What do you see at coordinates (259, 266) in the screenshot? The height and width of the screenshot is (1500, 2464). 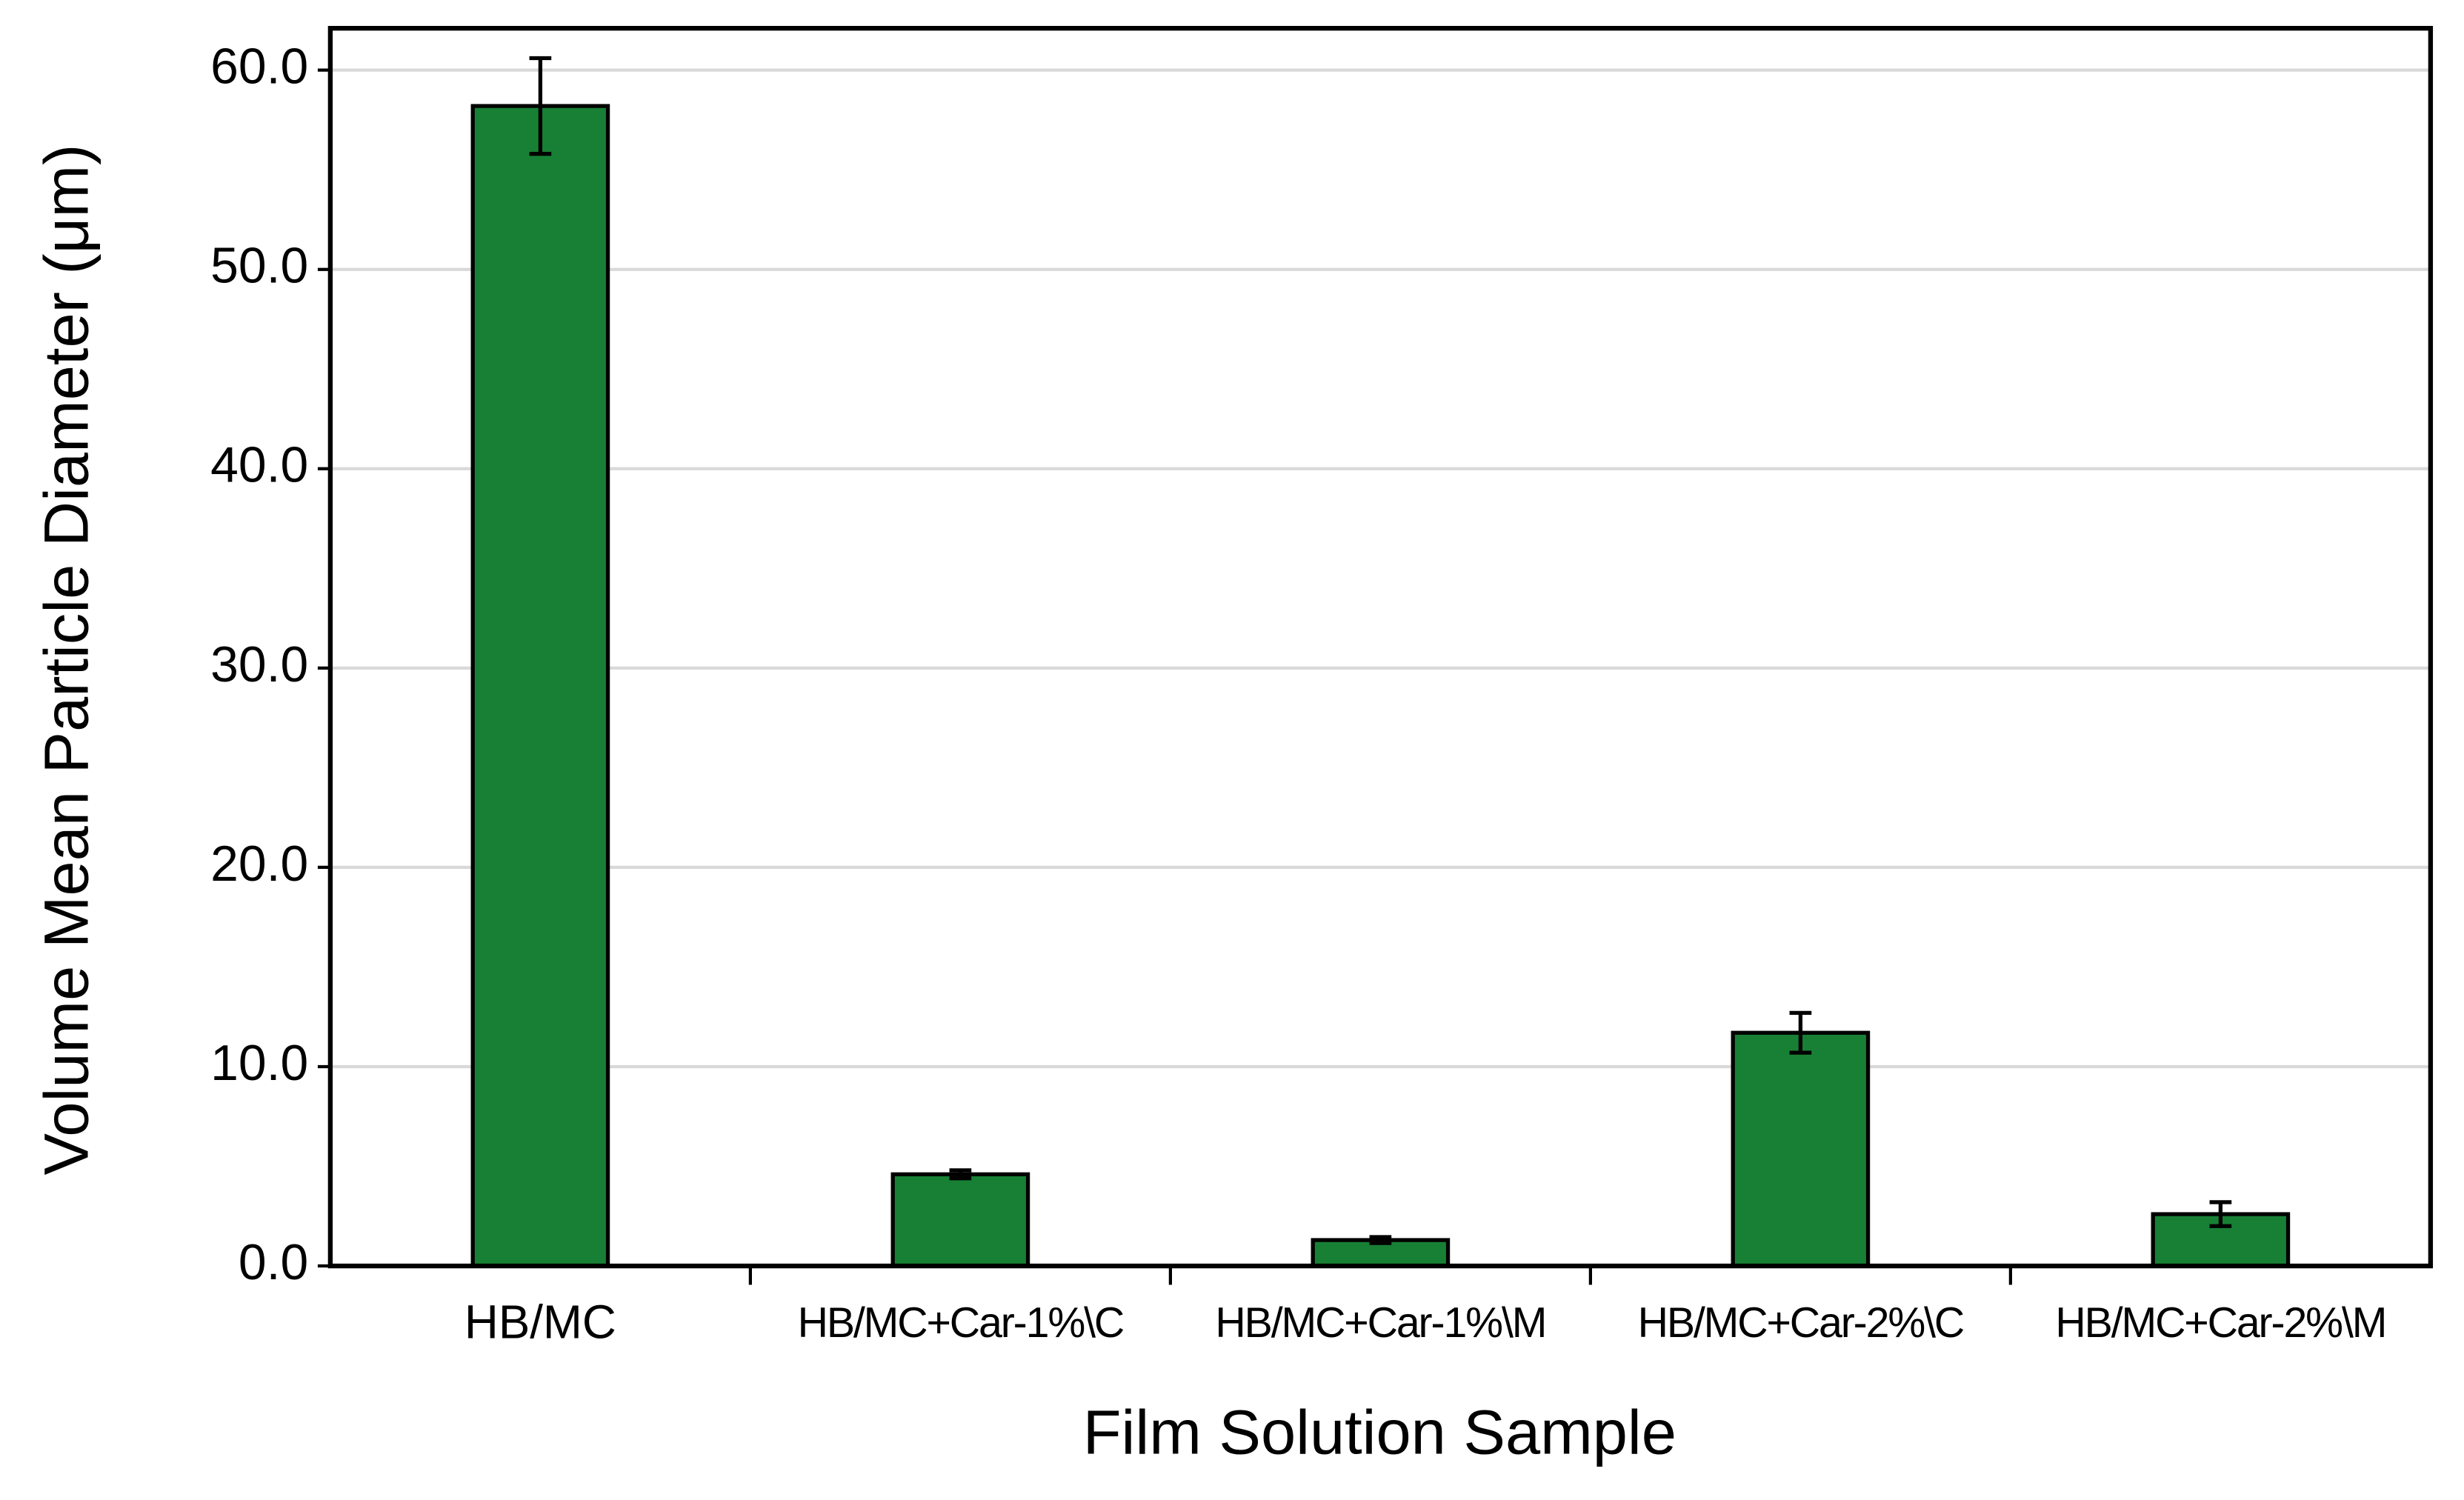 I see `y-tick-label: 50.0` at bounding box center [259, 266].